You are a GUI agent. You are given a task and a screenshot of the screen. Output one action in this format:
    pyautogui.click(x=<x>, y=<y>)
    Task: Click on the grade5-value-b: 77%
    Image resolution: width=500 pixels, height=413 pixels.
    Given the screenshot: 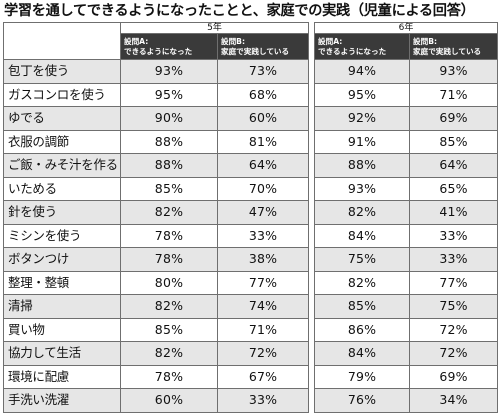 What is the action you would take?
    pyautogui.click(x=263, y=282)
    